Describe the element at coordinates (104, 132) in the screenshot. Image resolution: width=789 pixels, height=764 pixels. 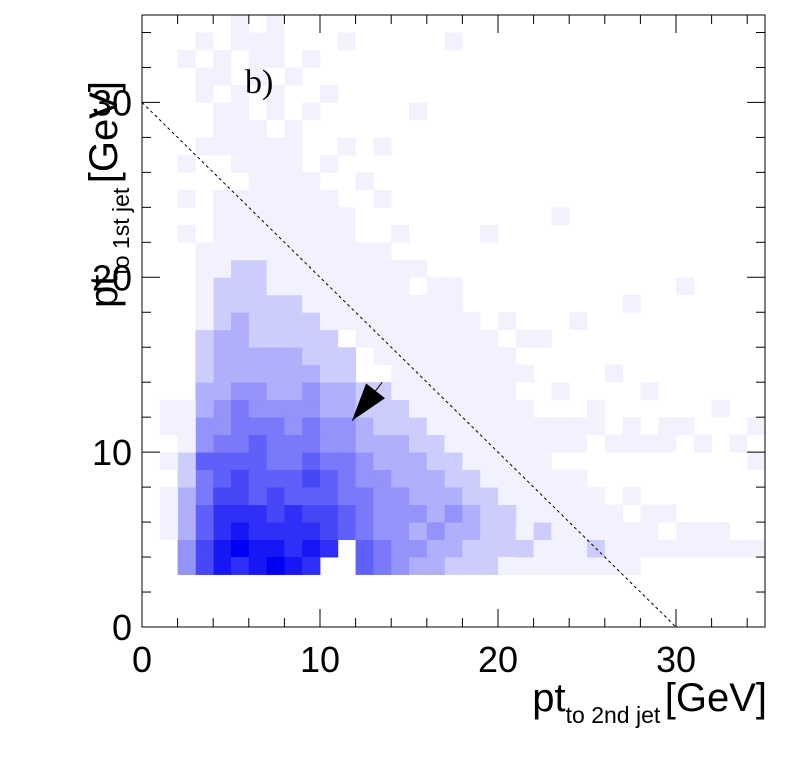
I see `y-axis-label-unit: [GeV]` at that location.